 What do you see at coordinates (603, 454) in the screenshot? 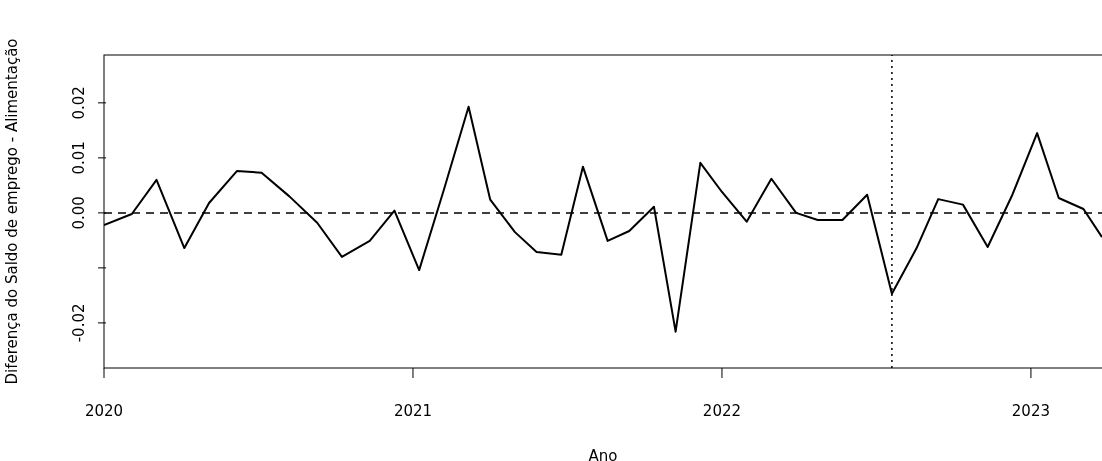
I see `x-axis-title: Ano` at bounding box center [603, 454].